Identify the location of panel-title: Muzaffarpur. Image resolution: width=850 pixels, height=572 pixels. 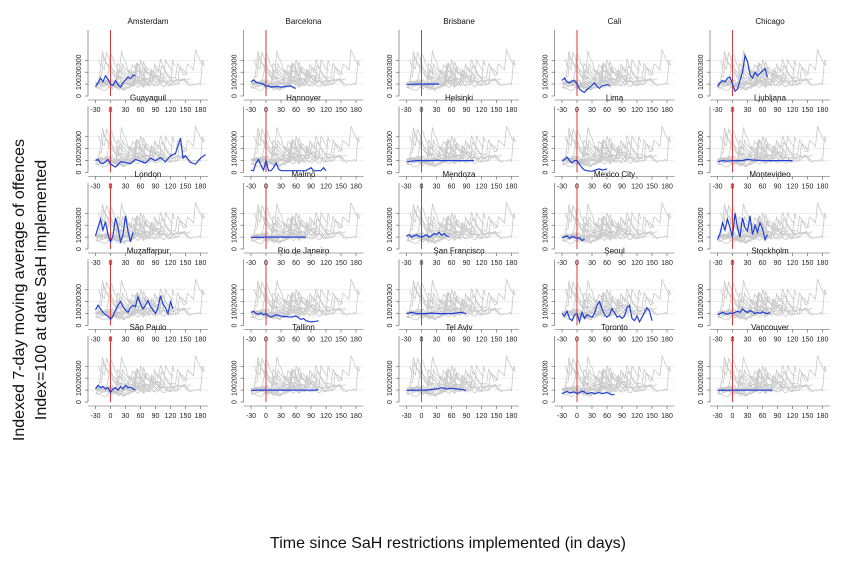
(148, 251).